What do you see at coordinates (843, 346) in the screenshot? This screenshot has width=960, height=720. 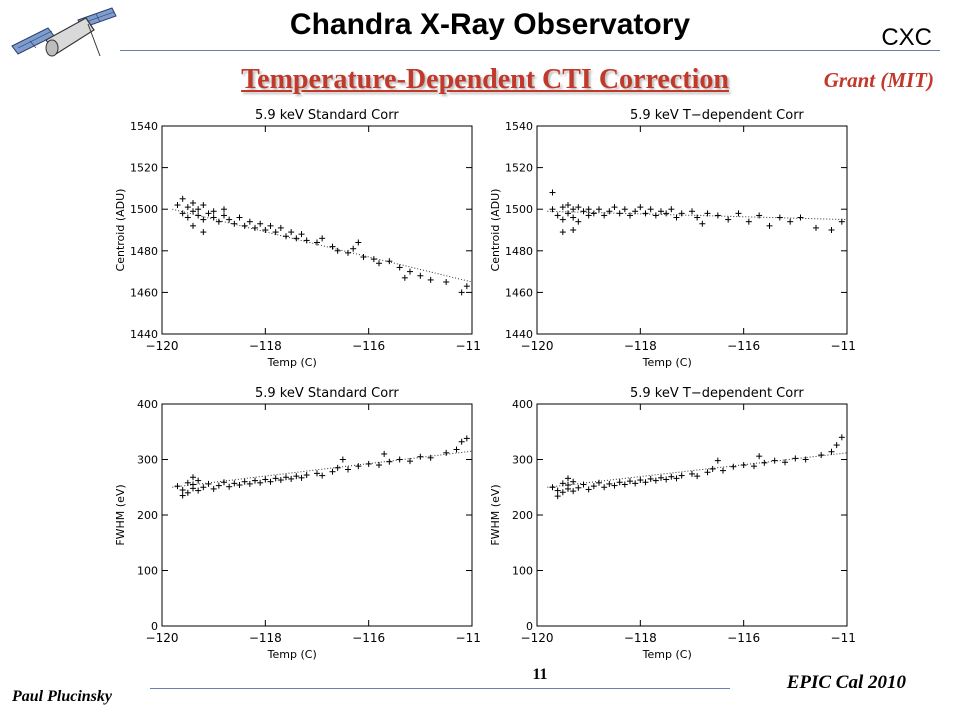 I see `x-tick-label: −114` at bounding box center [843, 346].